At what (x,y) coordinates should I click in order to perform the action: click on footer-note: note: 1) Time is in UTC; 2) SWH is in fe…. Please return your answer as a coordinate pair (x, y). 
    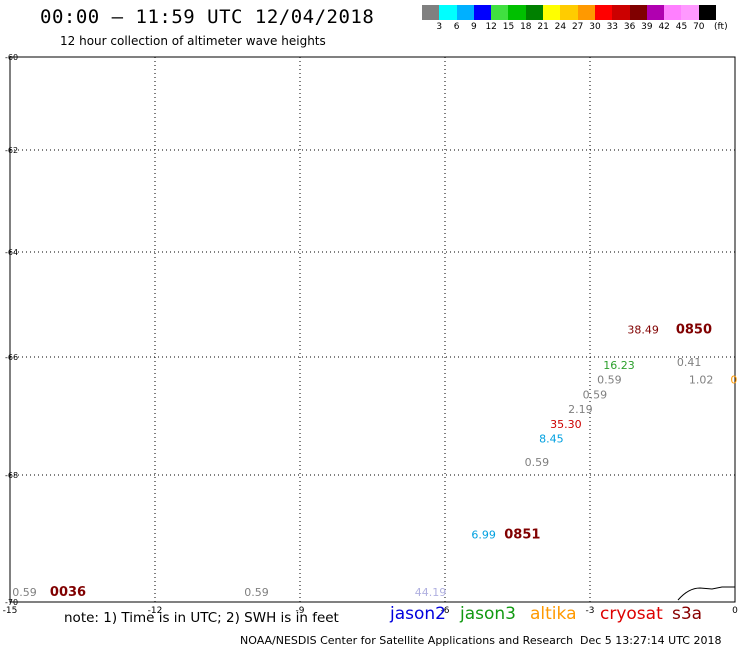
    Looking at the image, I should click on (201, 618).